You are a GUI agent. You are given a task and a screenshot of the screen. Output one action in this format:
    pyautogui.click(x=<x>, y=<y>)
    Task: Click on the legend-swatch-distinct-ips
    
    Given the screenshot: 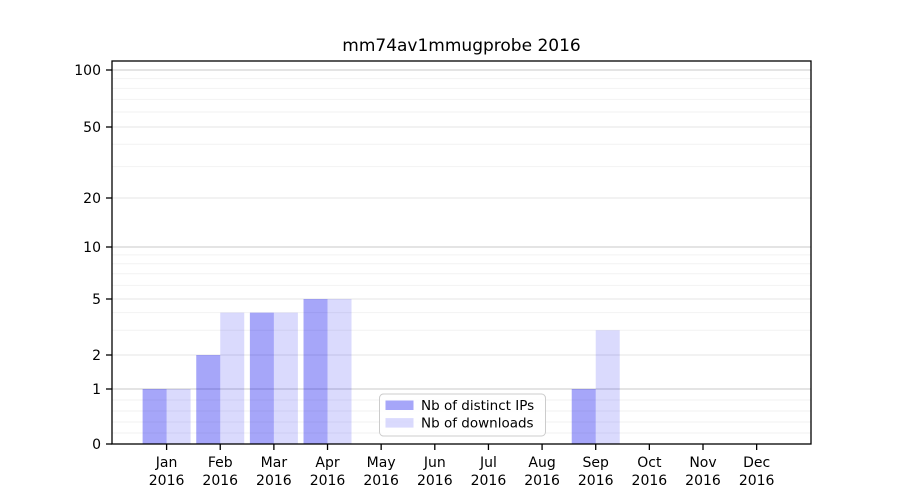 What is the action you would take?
    pyautogui.click(x=399, y=405)
    